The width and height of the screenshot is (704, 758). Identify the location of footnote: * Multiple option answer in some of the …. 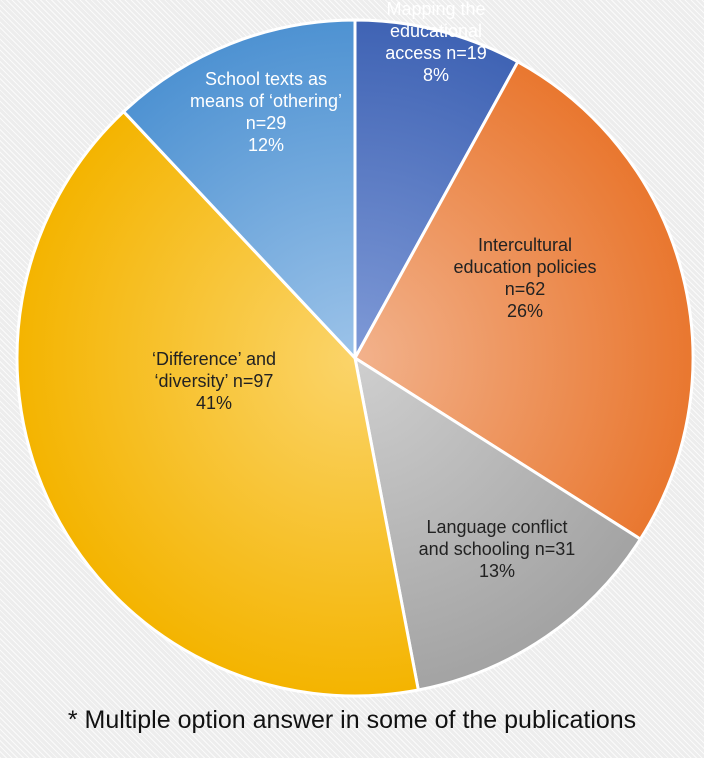
(352, 720).